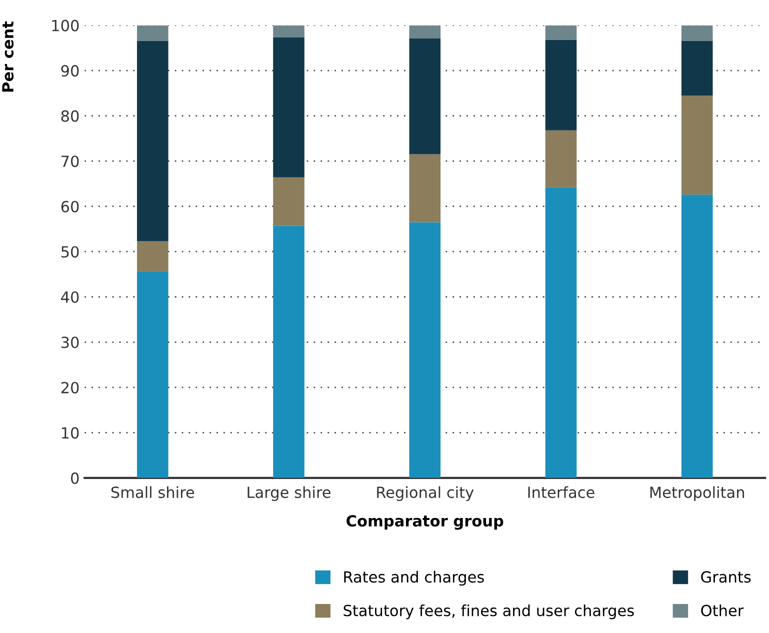 The height and width of the screenshot is (633, 769). I want to click on y-tick-label: 60, so click(70, 206).